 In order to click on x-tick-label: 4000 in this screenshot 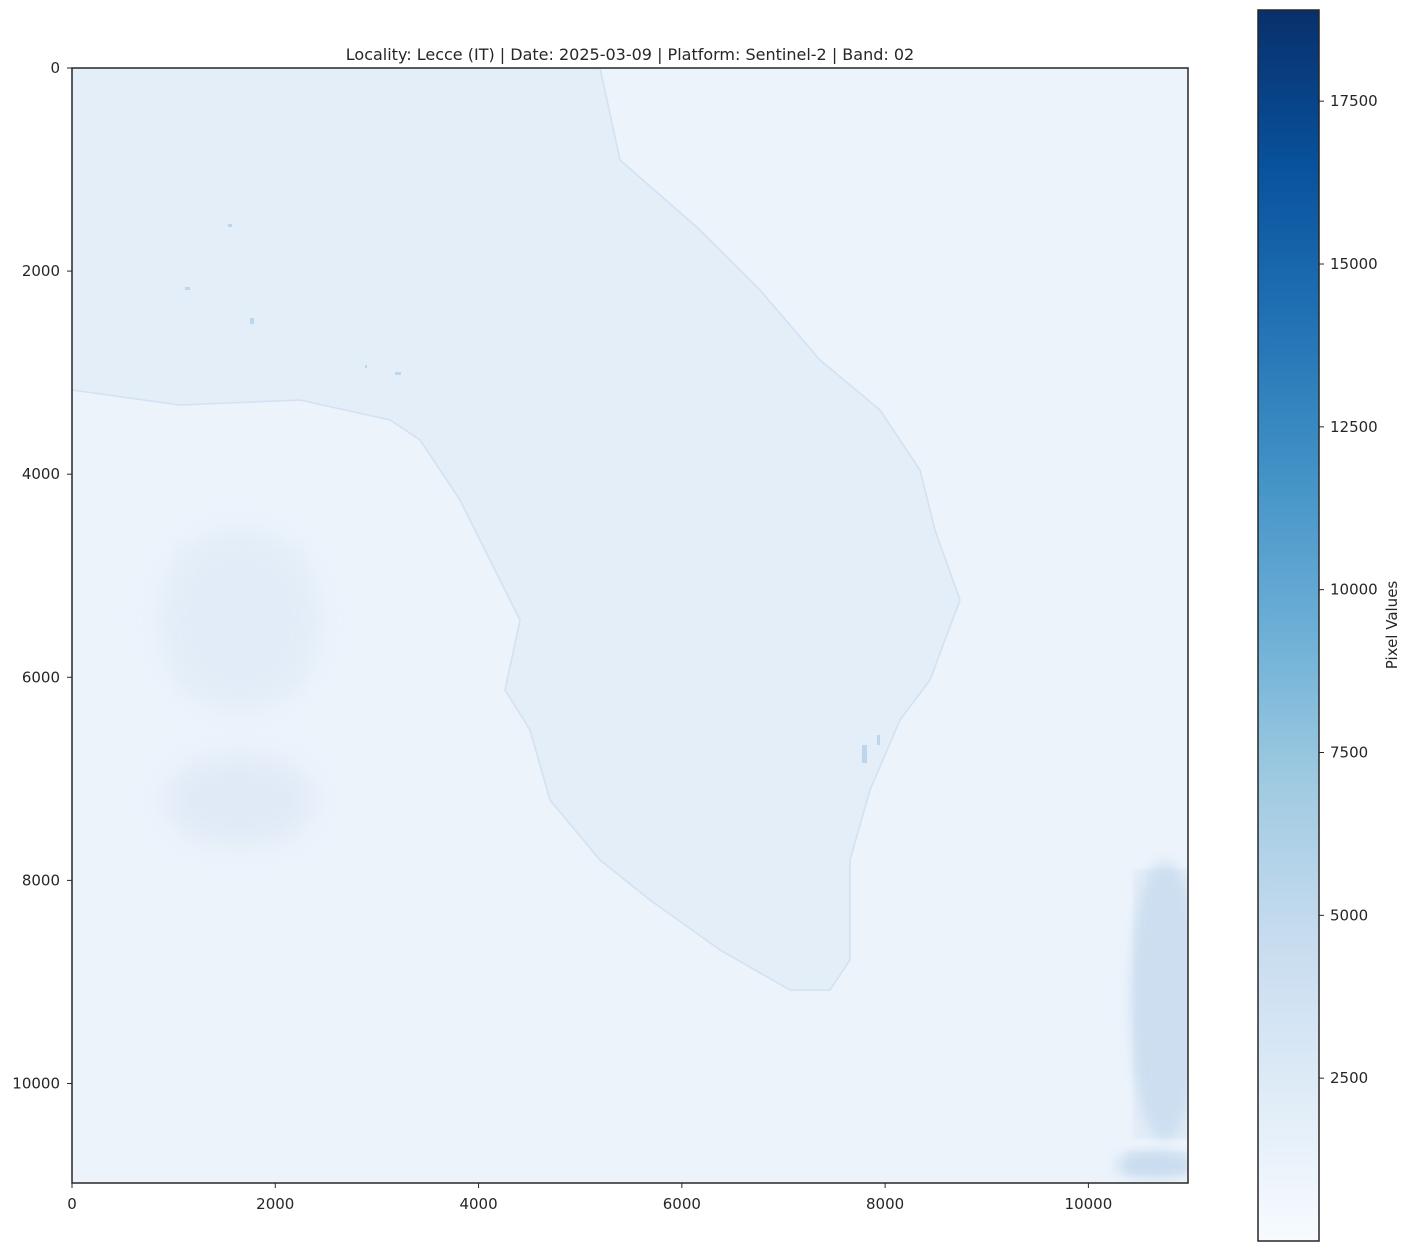, I will do `click(478, 1204)`.